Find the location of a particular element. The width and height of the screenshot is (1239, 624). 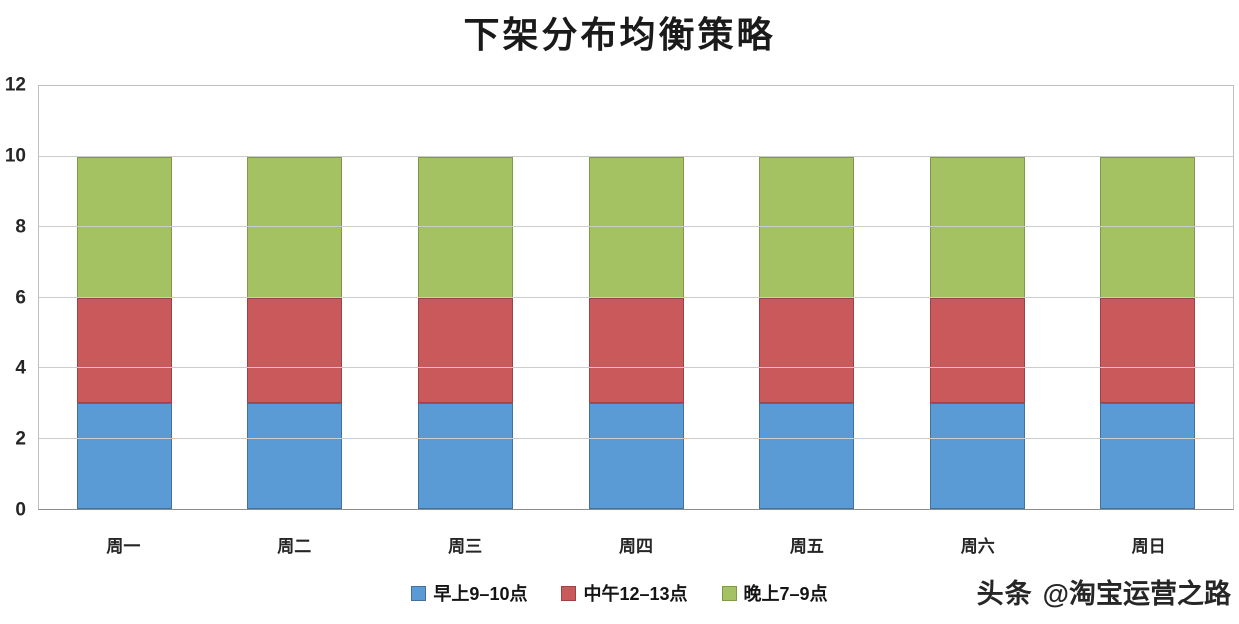

x-tick-label: 周五 is located at coordinates (806, 546).